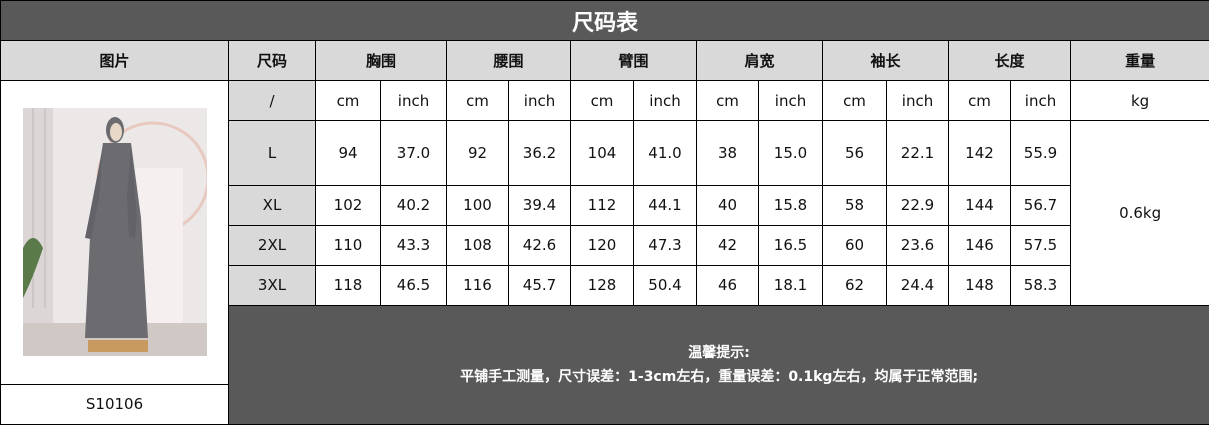  I want to click on chart-title: 尺码表, so click(605, 21).